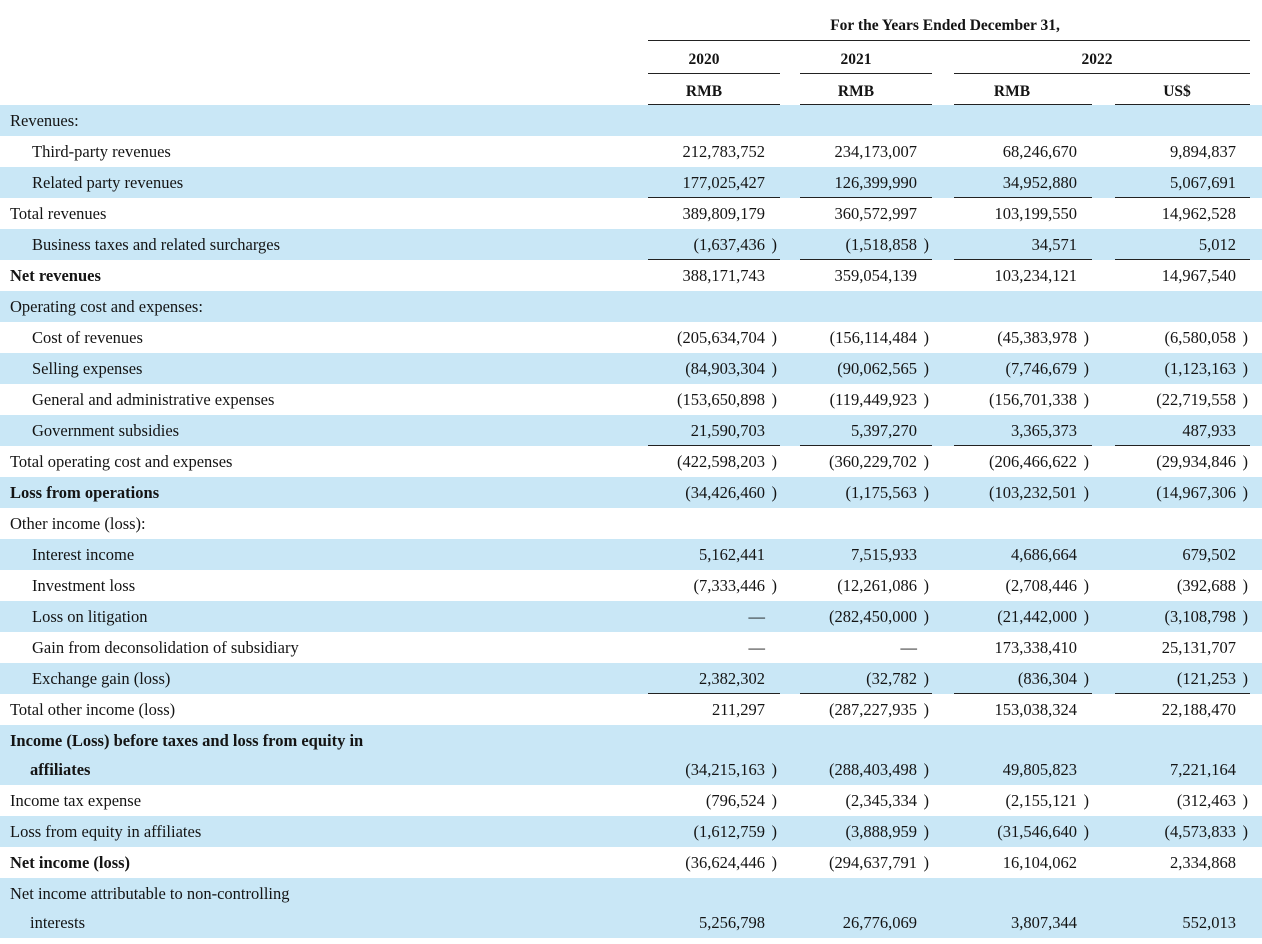 The image size is (1262, 944). Describe the element at coordinates (101, 151) in the screenshot. I see `row-label: Third-party revenues` at that location.